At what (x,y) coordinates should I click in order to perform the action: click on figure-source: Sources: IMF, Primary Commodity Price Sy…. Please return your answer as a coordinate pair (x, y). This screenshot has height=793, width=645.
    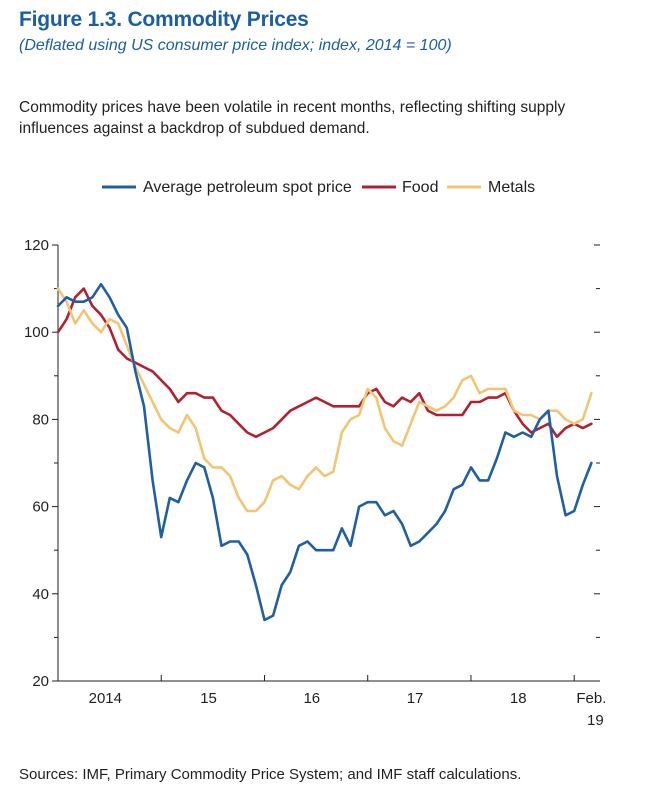
    Looking at the image, I should click on (270, 774).